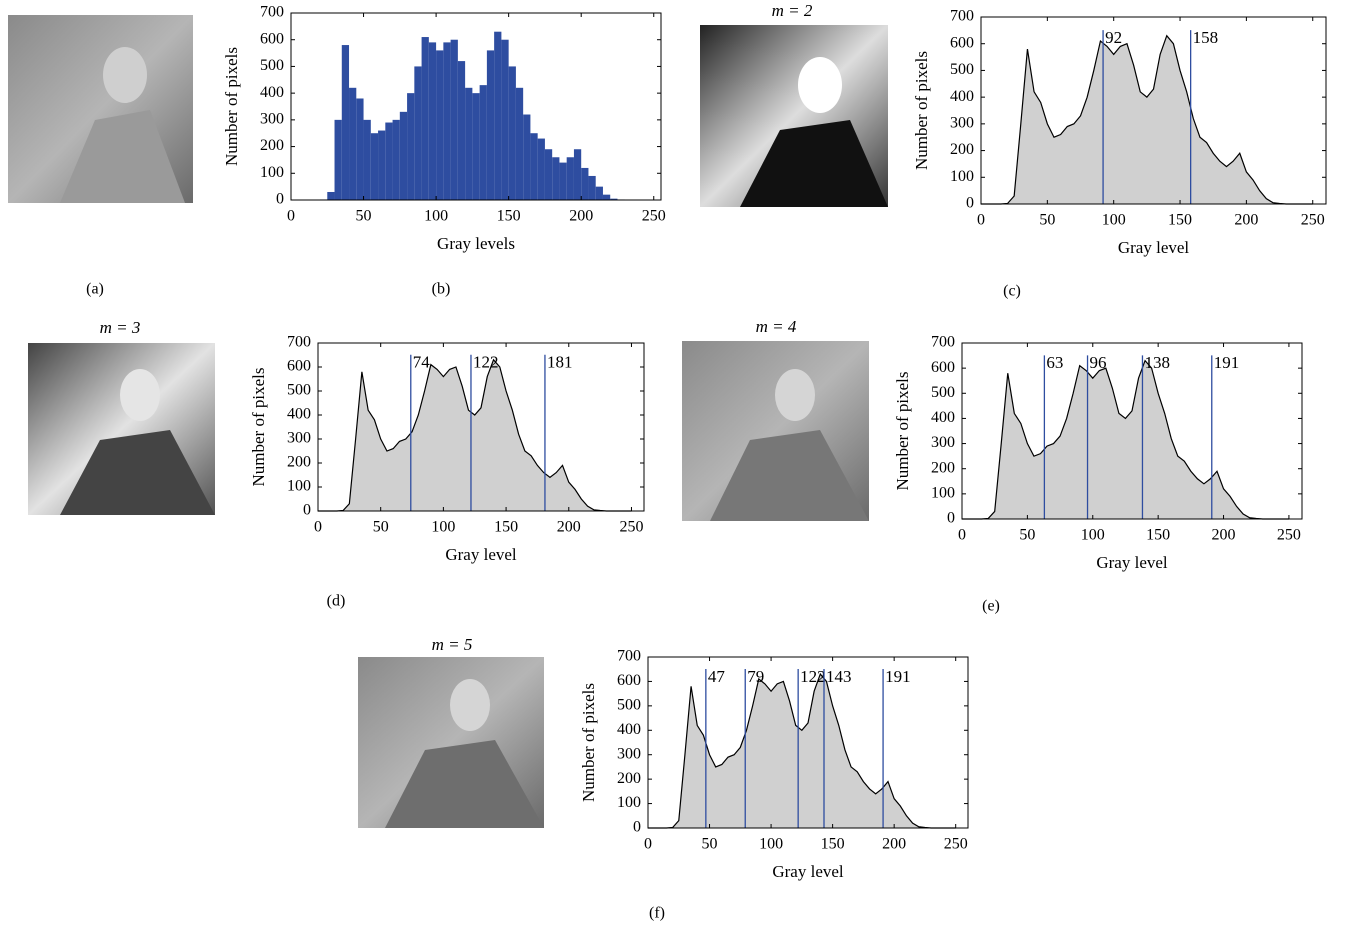 The height and width of the screenshot is (928, 1348). What do you see at coordinates (1098, 362) in the screenshot?
I see `threshold-label: 96` at bounding box center [1098, 362].